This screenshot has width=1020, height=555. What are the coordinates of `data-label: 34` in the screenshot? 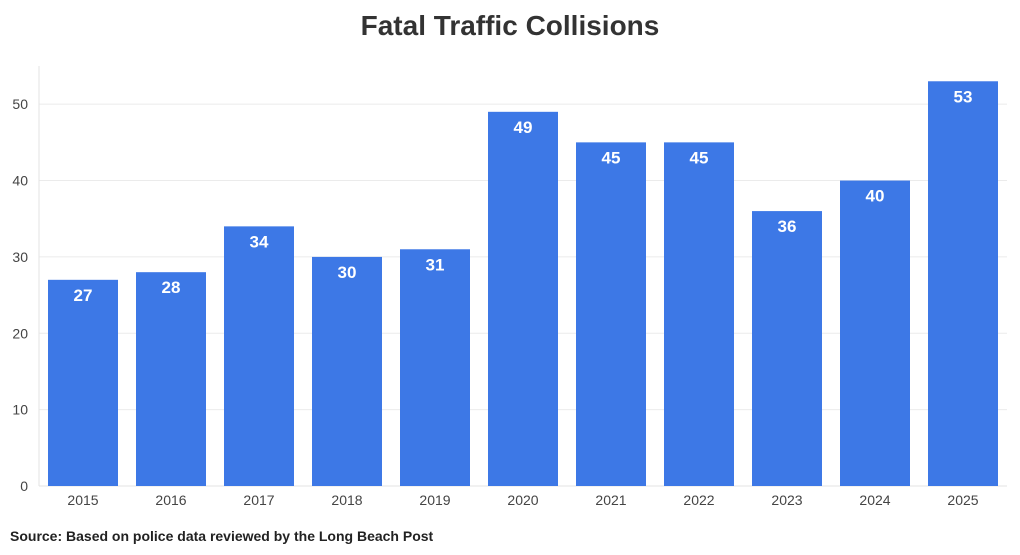 It's located at (259, 241).